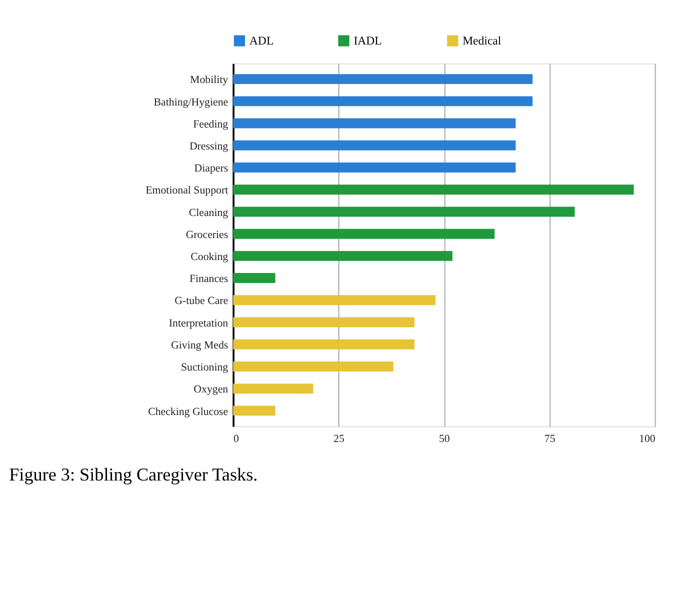 This screenshot has width=673, height=599. What do you see at coordinates (208, 212) in the screenshot?
I see `y-tick-label: Cleaning` at bounding box center [208, 212].